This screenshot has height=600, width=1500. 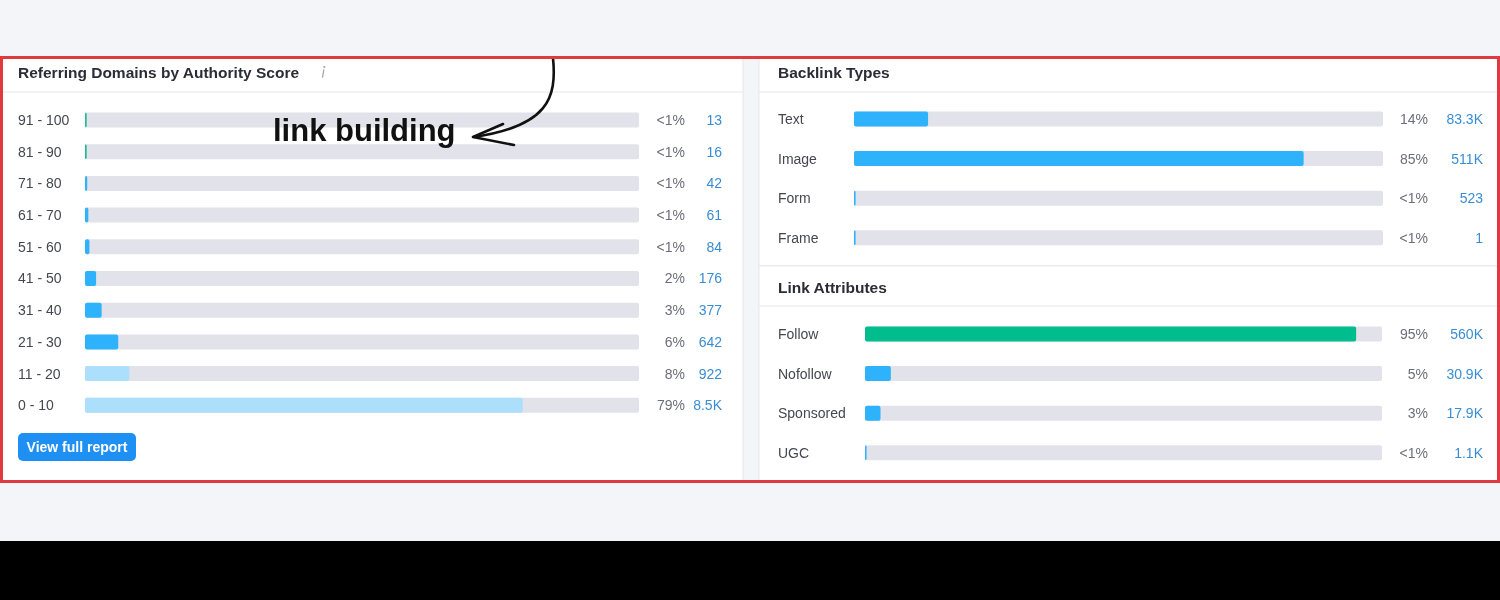 I want to click on text: 30.9K, so click(x=1465, y=373).